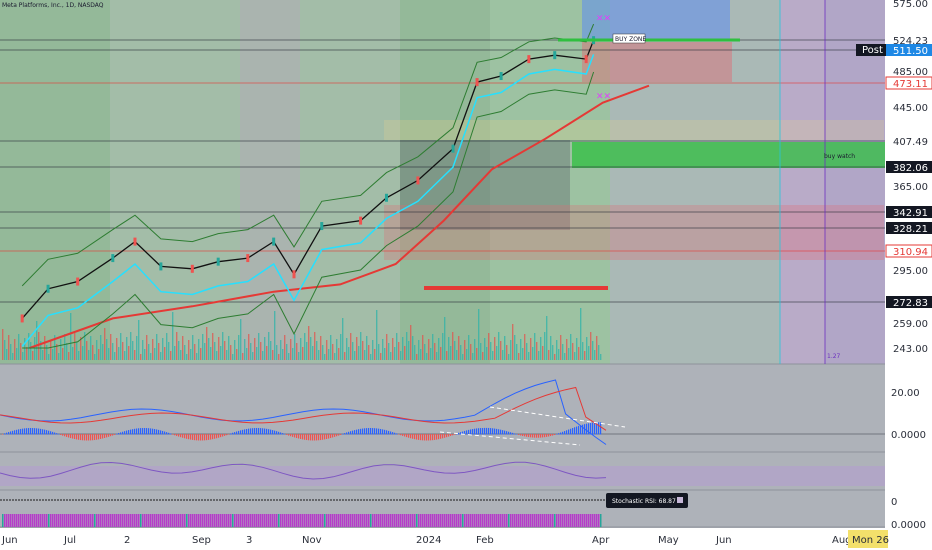 The width and height of the screenshot is (932, 550). Describe the element at coordinates (303, 412) in the screenshot. I see `macd-line` at that location.